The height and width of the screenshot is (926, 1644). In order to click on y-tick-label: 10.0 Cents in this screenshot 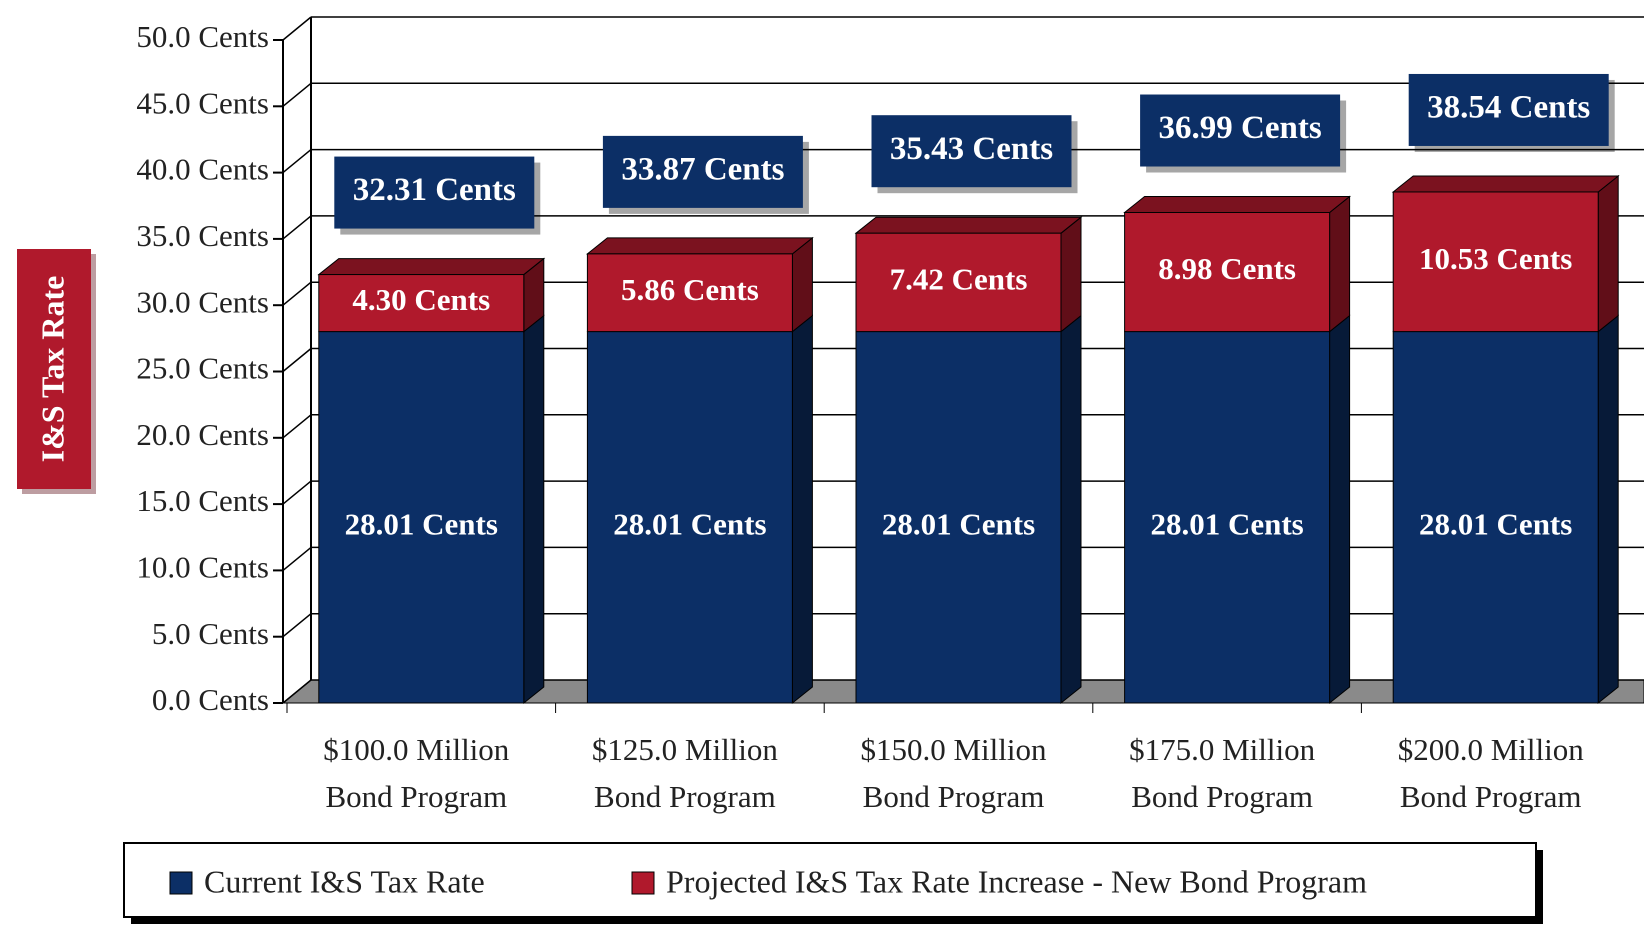, I will do `click(202, 567)`.